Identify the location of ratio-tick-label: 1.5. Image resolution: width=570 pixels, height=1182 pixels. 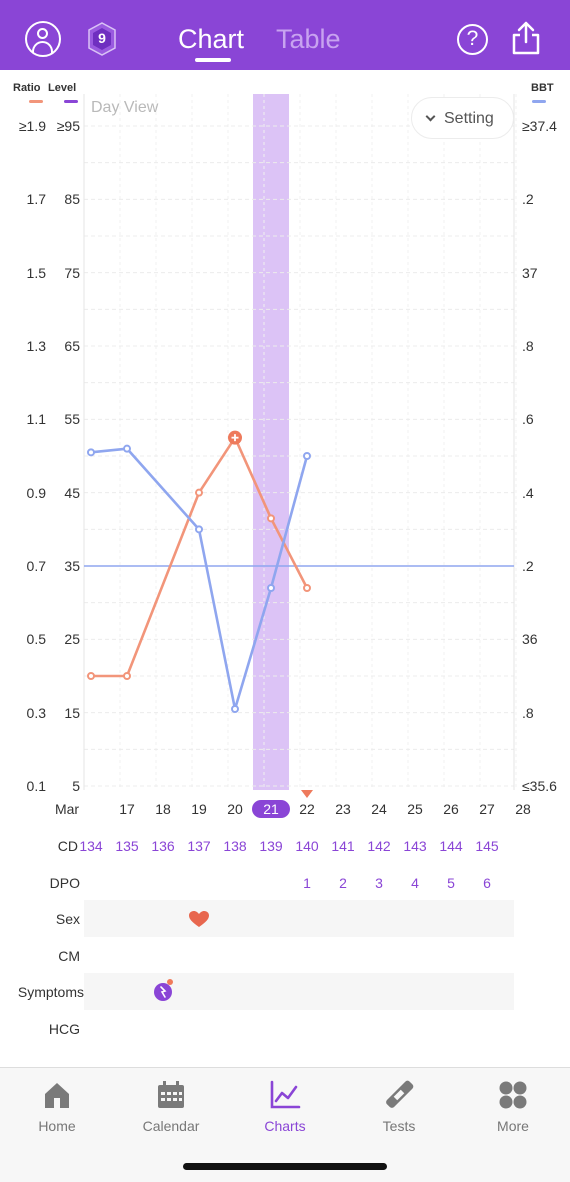
(36, 272).